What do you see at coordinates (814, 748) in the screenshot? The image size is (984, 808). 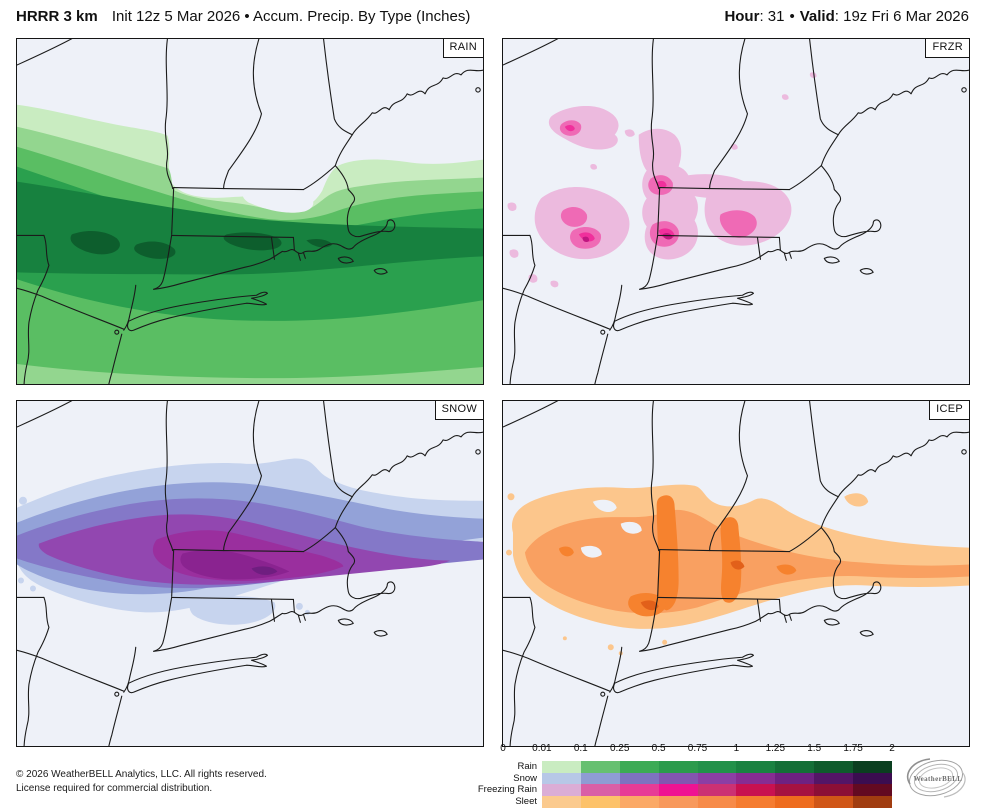 I see `legend-tick: 1.5` at bounding box center [814, 748].